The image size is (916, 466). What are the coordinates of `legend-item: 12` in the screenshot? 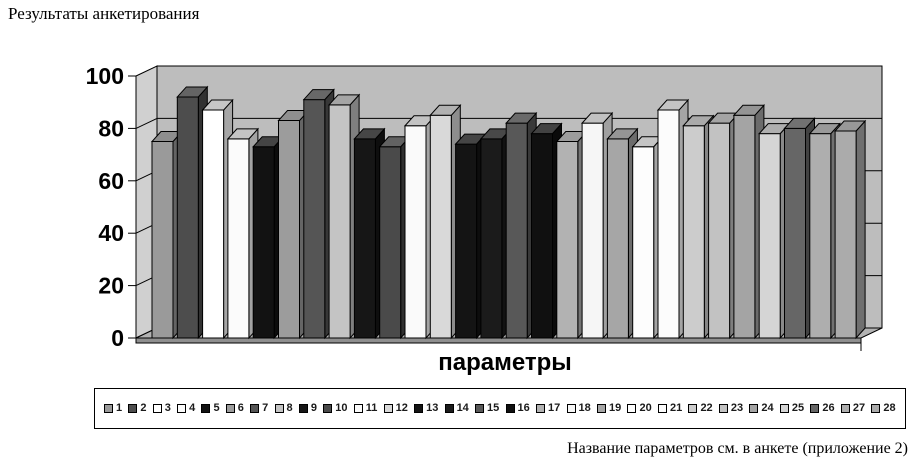 It's located at (395, 408).